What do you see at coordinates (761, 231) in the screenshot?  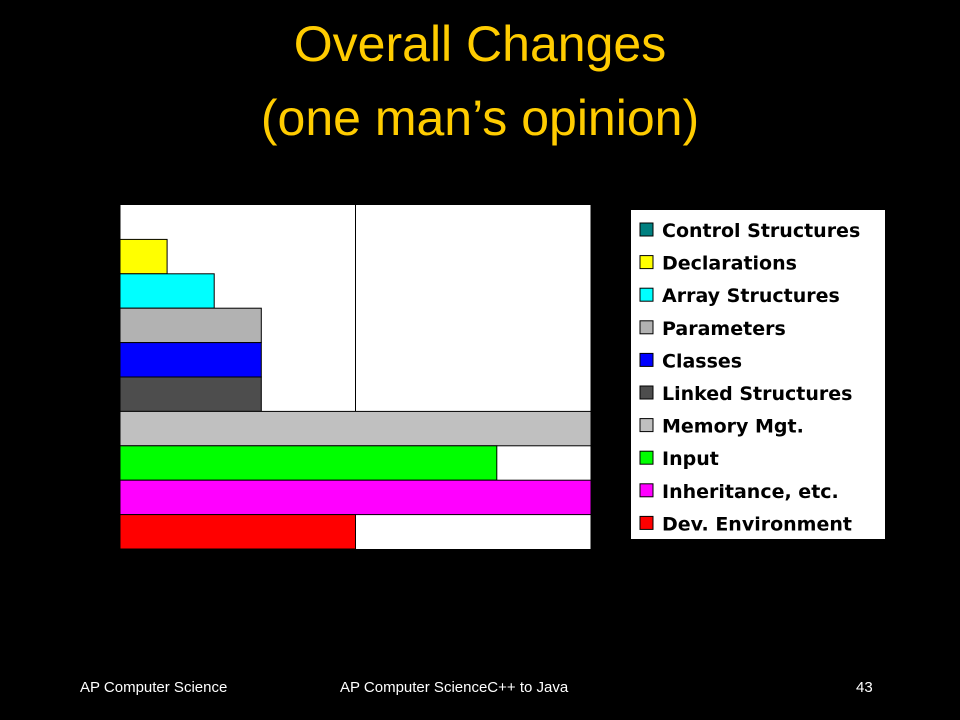 I see `legend-label-control-structures: Control Structures` at bounding box center [761, 231].